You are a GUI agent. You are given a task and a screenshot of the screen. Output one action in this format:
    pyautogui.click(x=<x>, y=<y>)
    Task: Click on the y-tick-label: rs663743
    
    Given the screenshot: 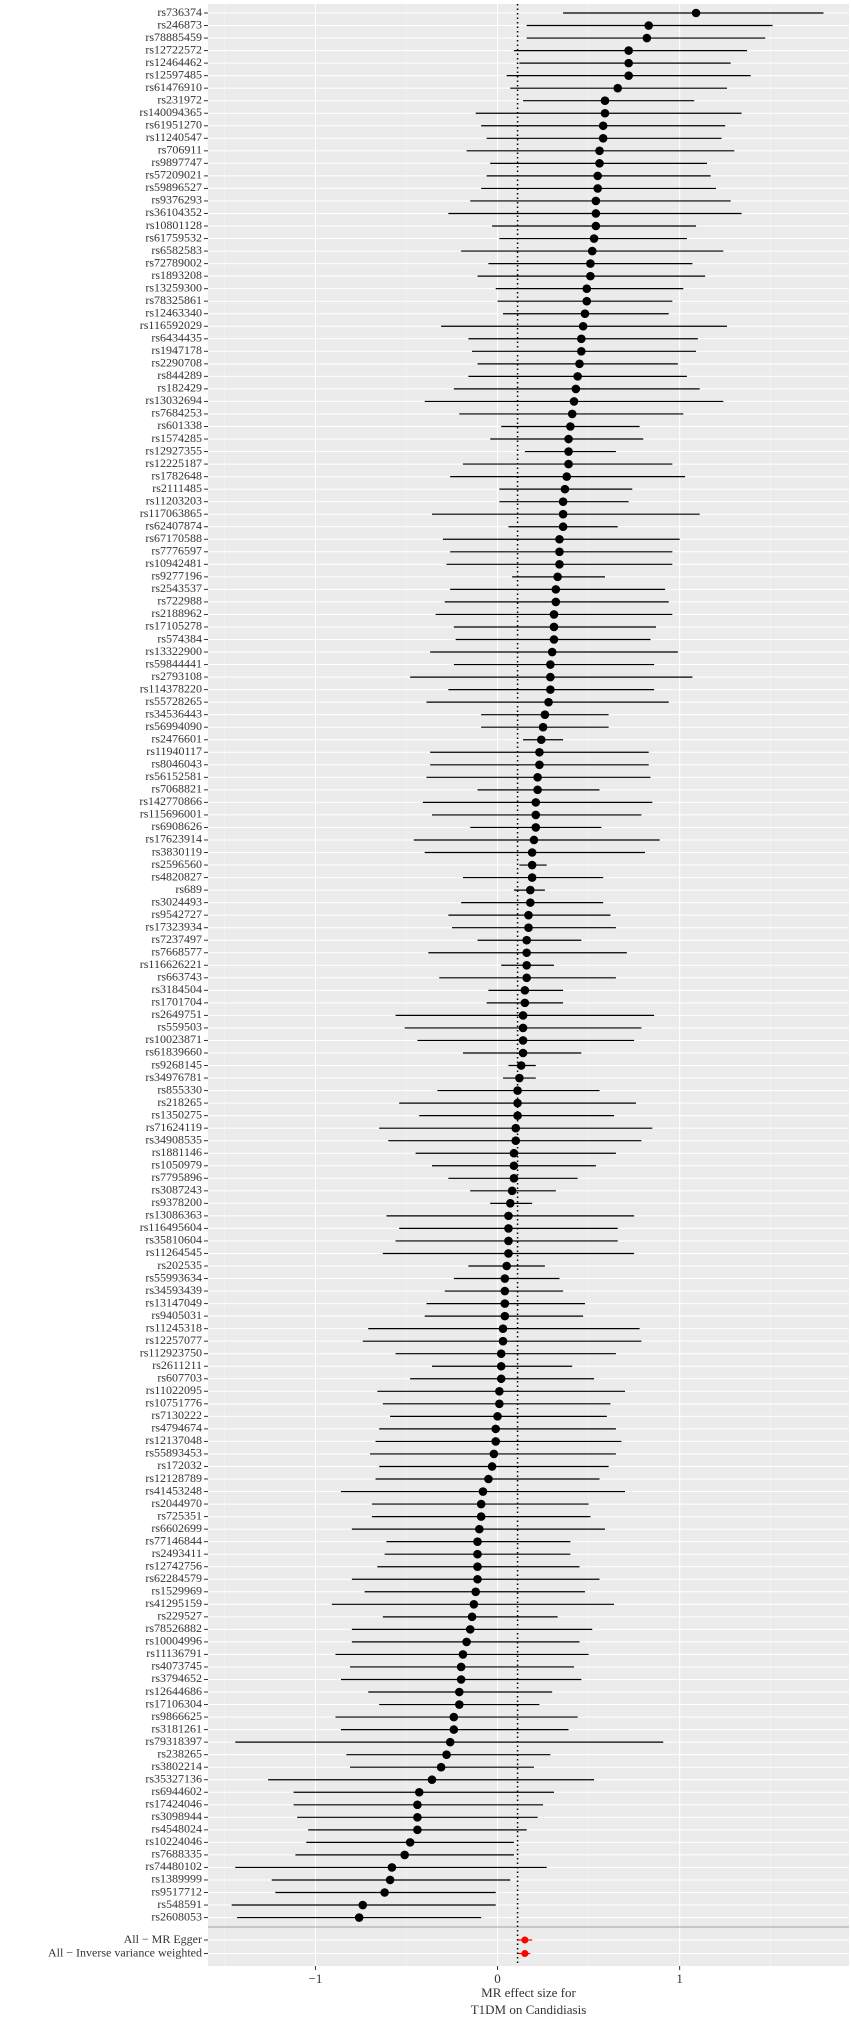 What is the action you would take?
    pyautogui.click(x=179, y=977)
    